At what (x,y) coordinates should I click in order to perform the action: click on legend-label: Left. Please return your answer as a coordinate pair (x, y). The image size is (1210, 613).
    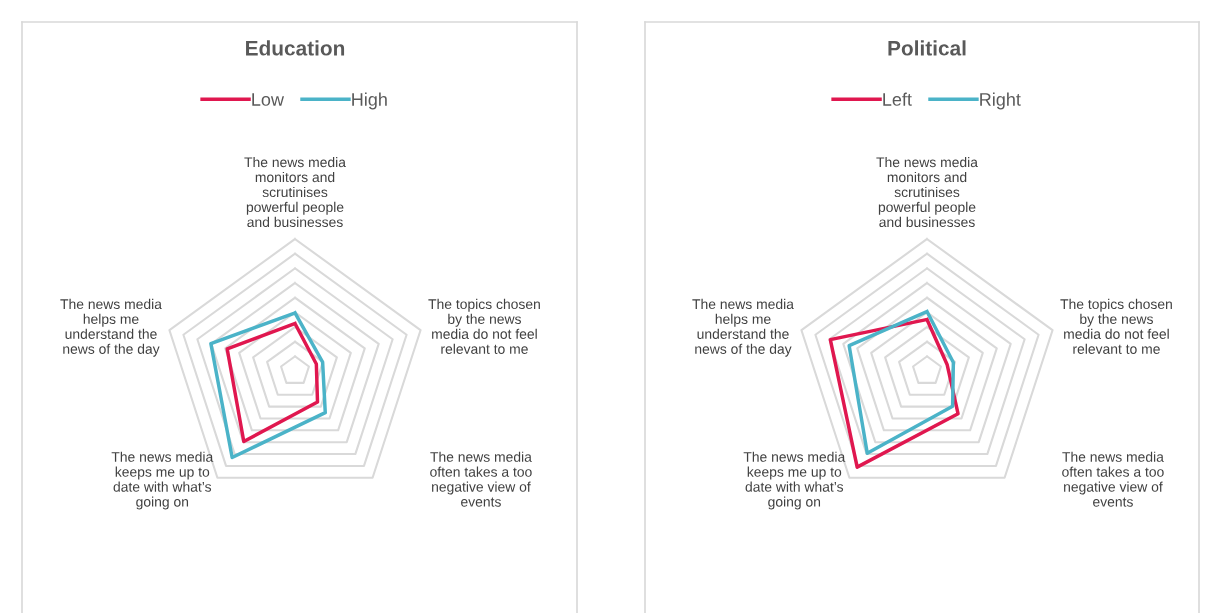
    Looking at the image, I should click on (897, 99).